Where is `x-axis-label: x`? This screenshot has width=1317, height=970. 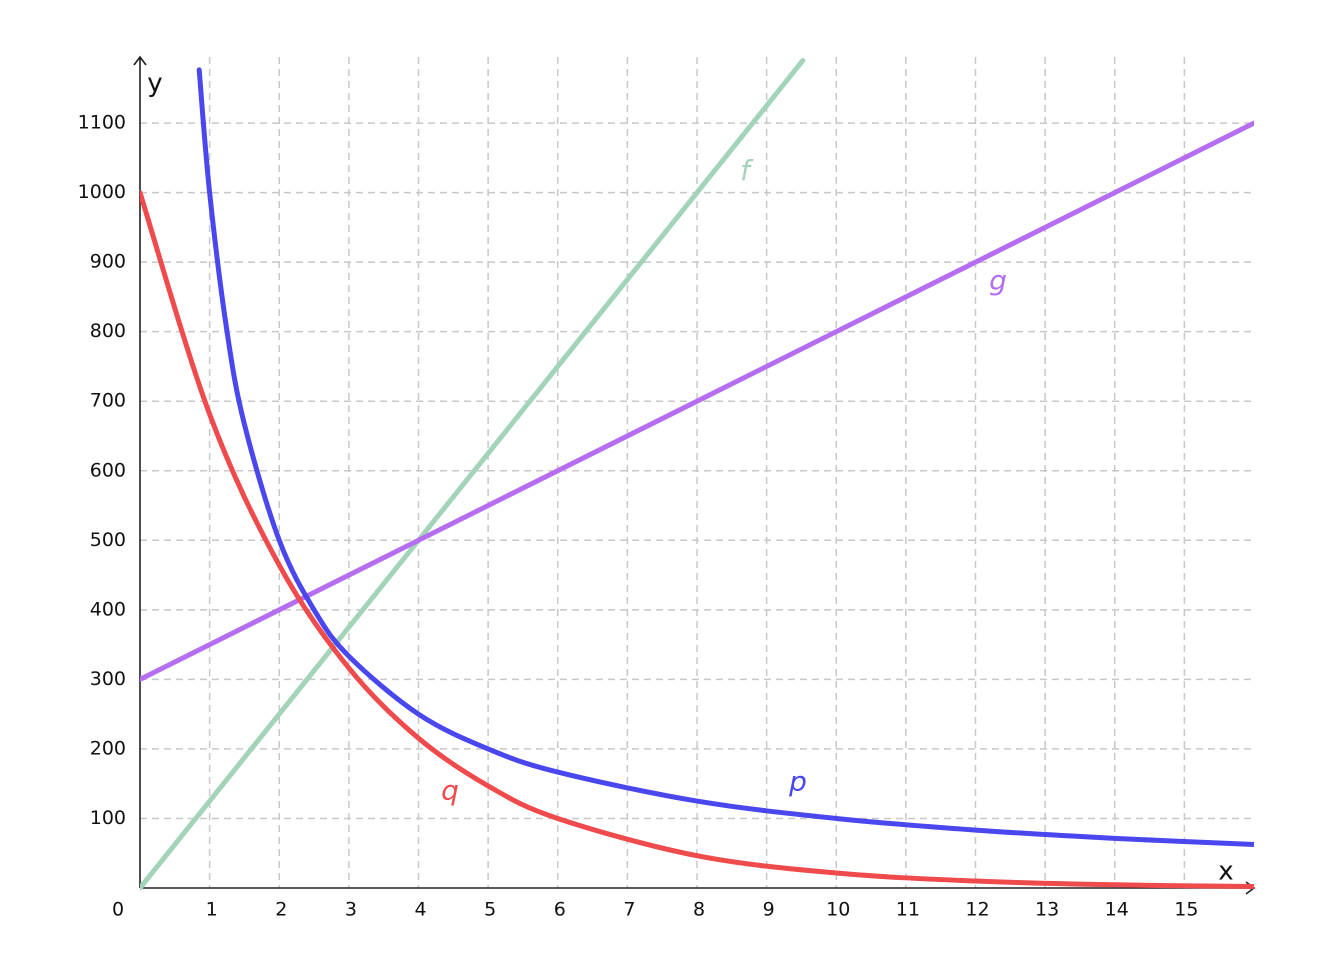
x-axis-label: x is located at coordinates (1225, 872).